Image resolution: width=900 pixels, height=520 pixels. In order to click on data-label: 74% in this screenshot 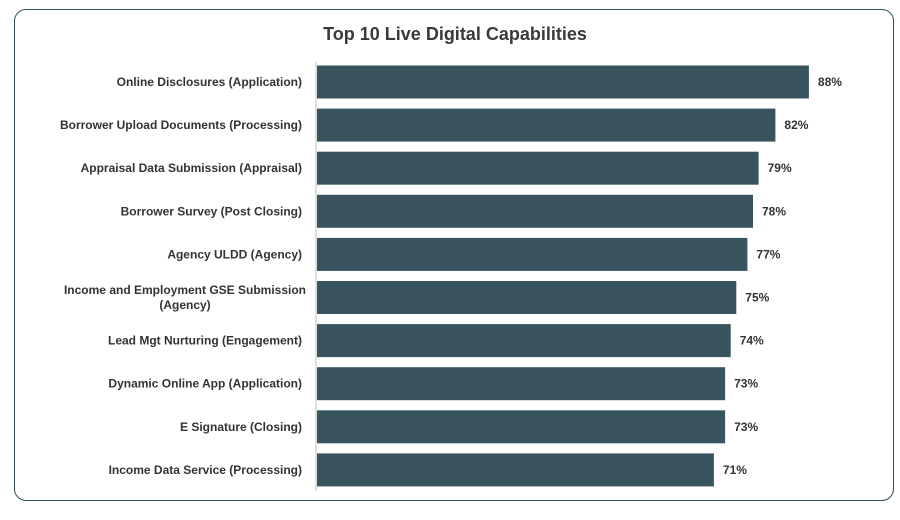, I will do `click(752, 341)`.